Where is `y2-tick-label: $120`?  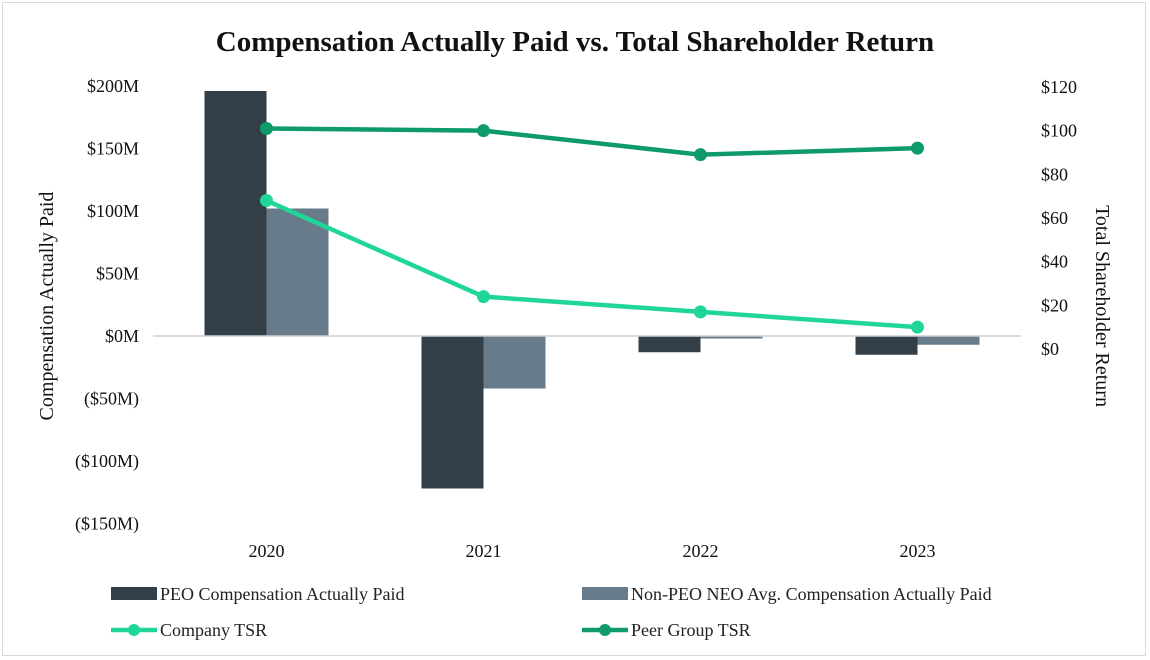
y2-tick-label: $120 is located at coordinates (1059, 87).